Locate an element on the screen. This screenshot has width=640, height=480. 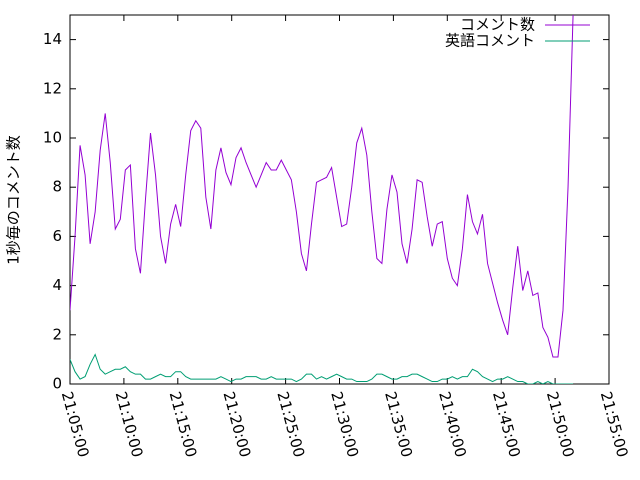
y-tick-label: 2 is located at coordinates (57, 334).